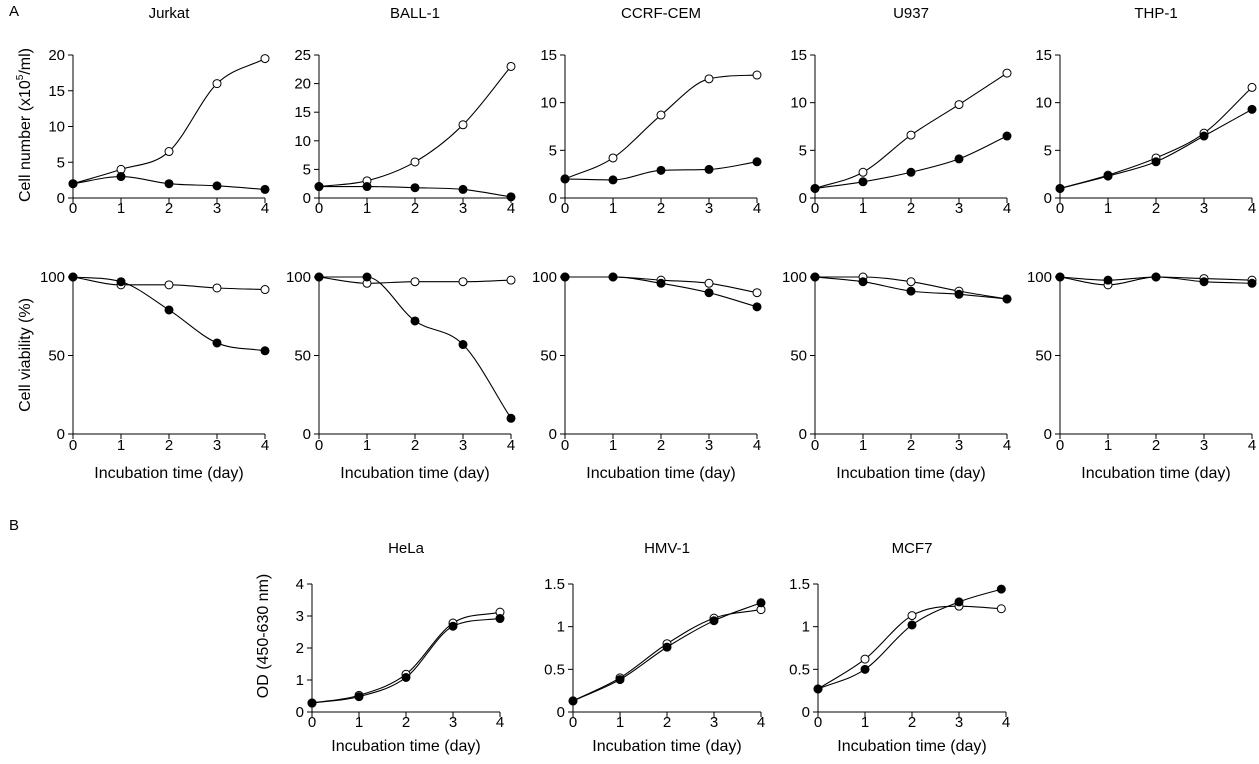 This screenshot has height=764, width=1259. What do you see at coordinates (300, 616) in the screenshot?
I see `y-tick-label: 3` at bounding box center [300, 616].